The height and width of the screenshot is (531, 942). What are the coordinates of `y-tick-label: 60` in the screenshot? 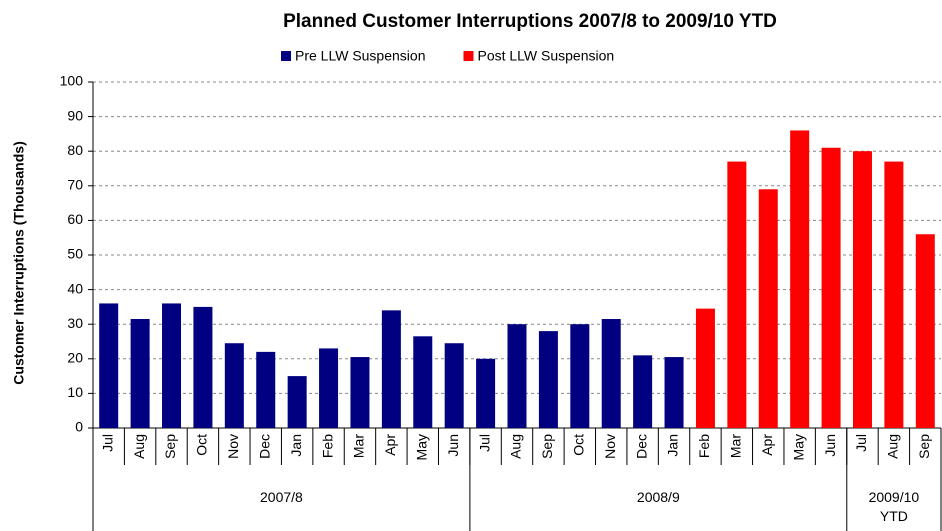 It's located at (75, 219).